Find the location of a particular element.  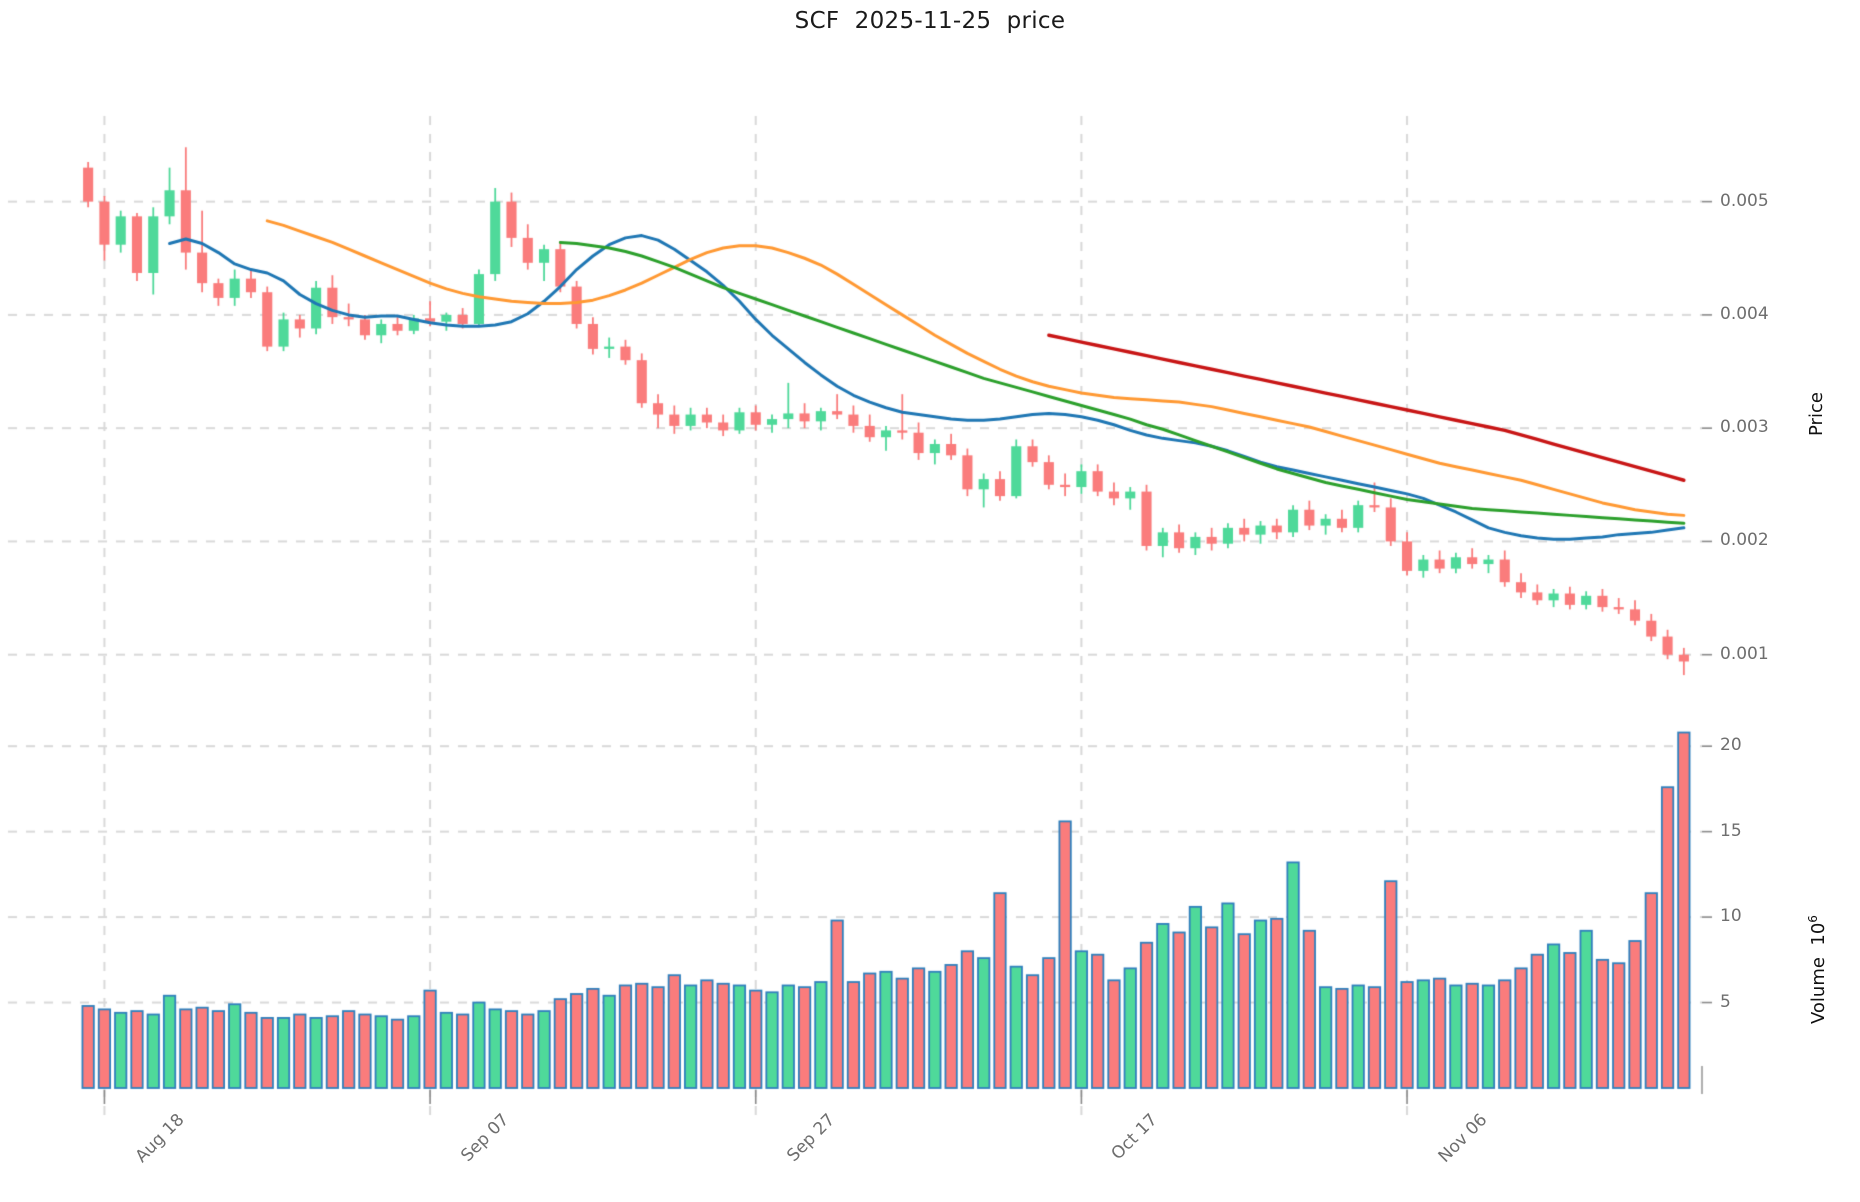

page-title: SCF 2025-11-25 price is located at coordinates (930, 21).